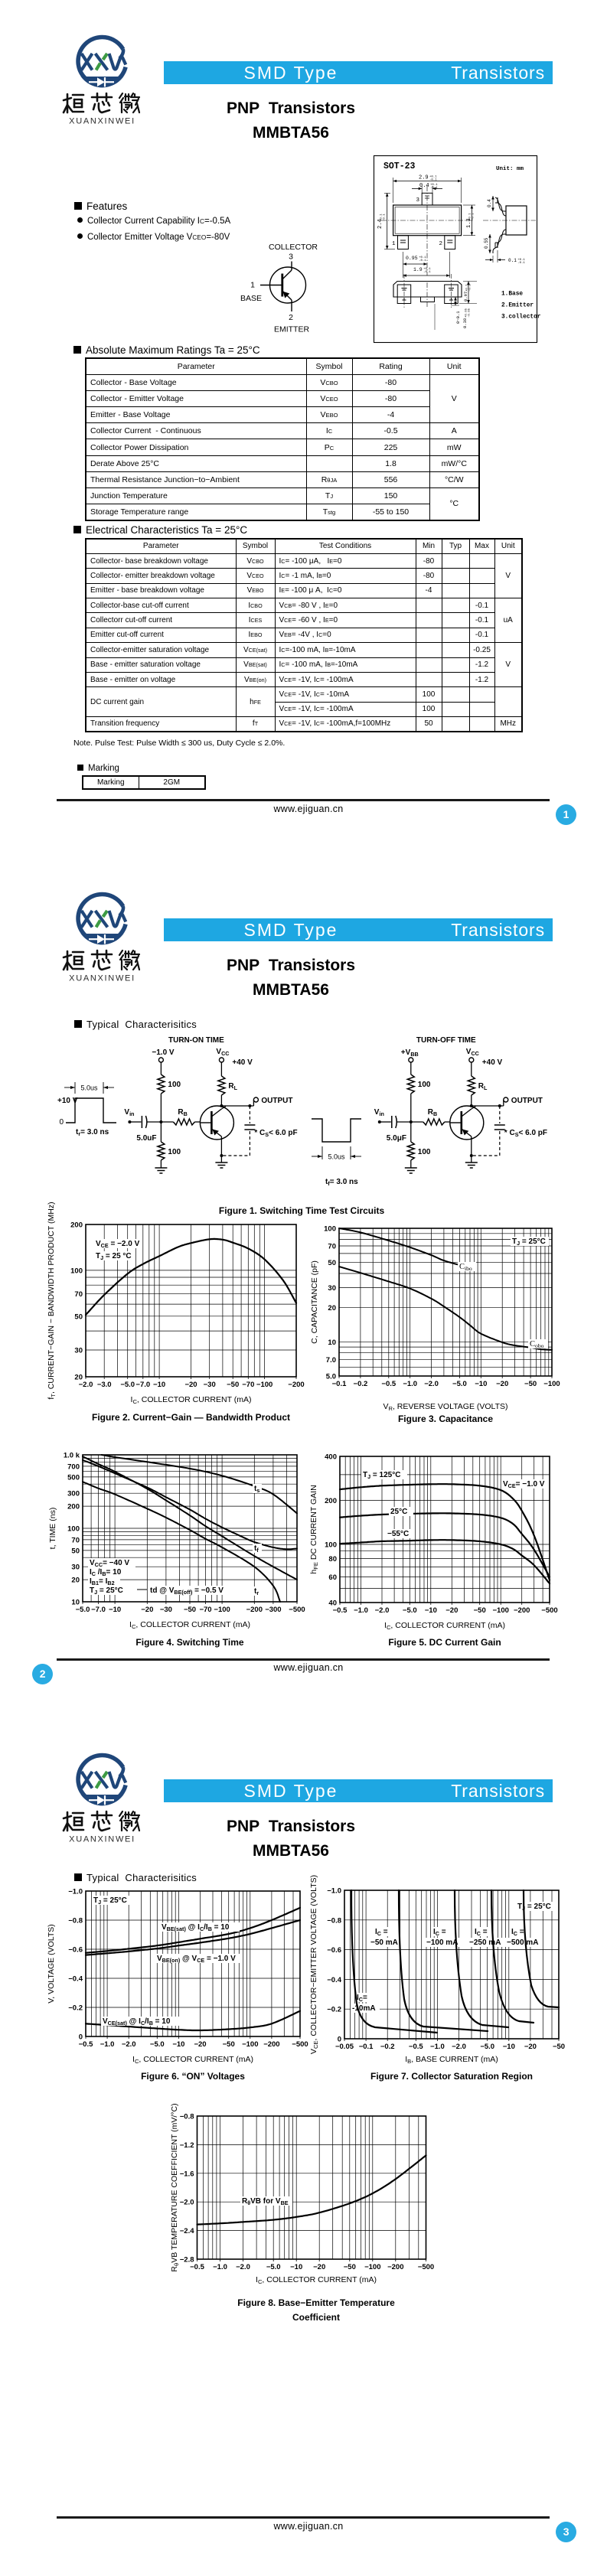 The width and height of the screenshot is (607, 2576). Describe the element at coordinates (380, 224) in the screenshot. I see `svg-text: 2.4` at that location.